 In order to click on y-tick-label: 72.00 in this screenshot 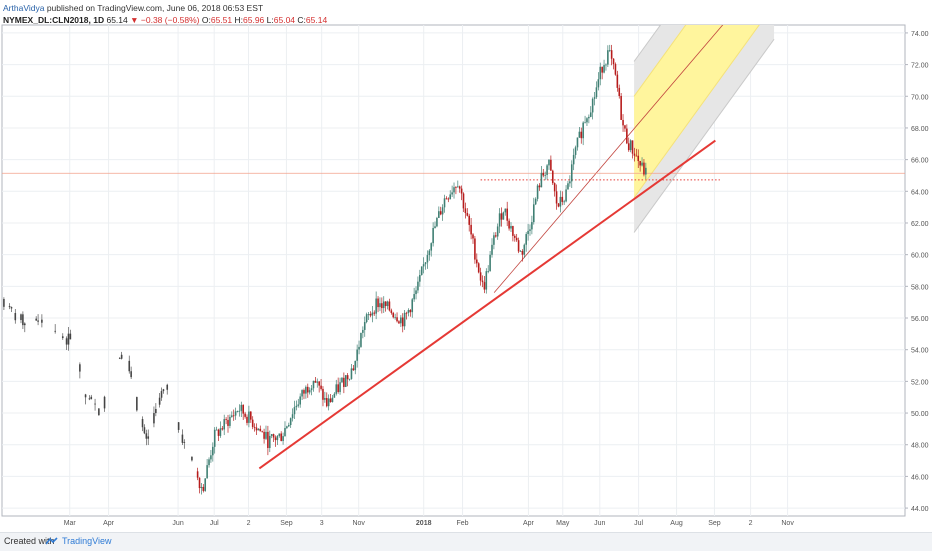, I will do `click(920, 66)`.